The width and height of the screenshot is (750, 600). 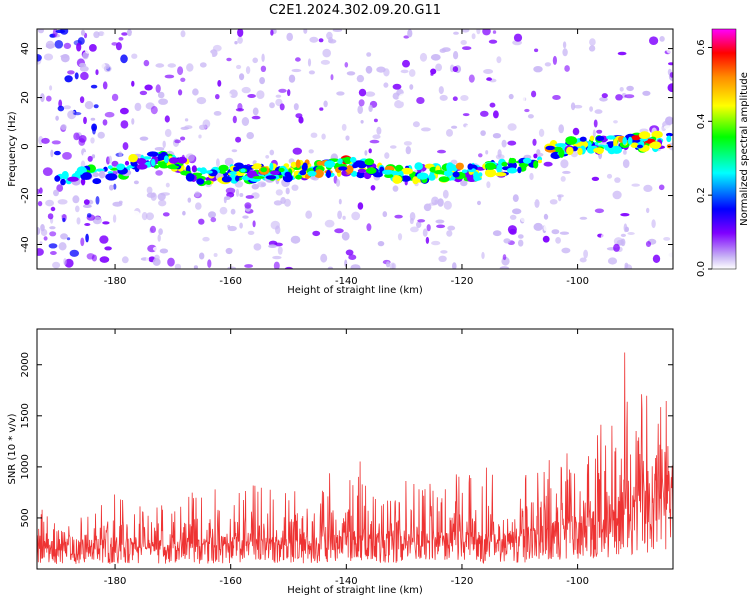 What do you see at coordinates (12, 149) in the screenshot?
I see `spectrogram-y-label: Frequency (Hz)` at bounding box center [12, 149].